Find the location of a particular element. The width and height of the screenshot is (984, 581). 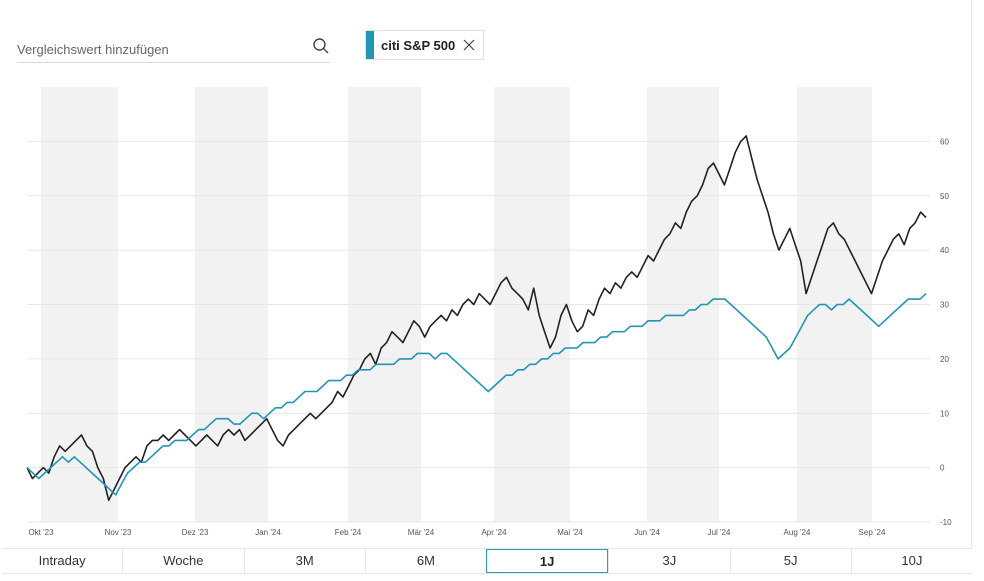

x-tick-label: Nov '23 is located at coordinates (118, 532).